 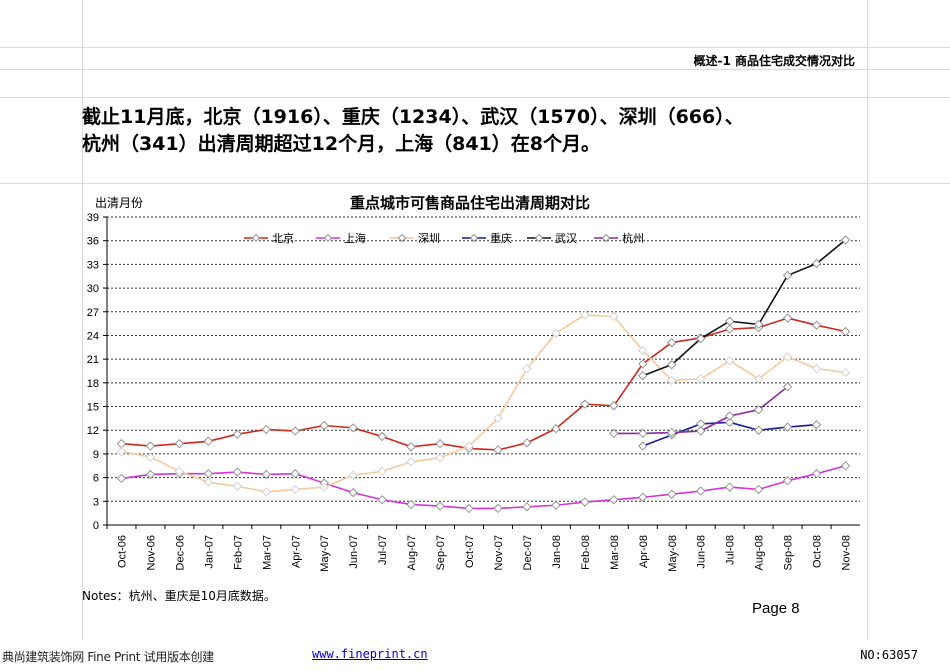 I want to click on y-tick-label: 9, so click(x=96, y=455).